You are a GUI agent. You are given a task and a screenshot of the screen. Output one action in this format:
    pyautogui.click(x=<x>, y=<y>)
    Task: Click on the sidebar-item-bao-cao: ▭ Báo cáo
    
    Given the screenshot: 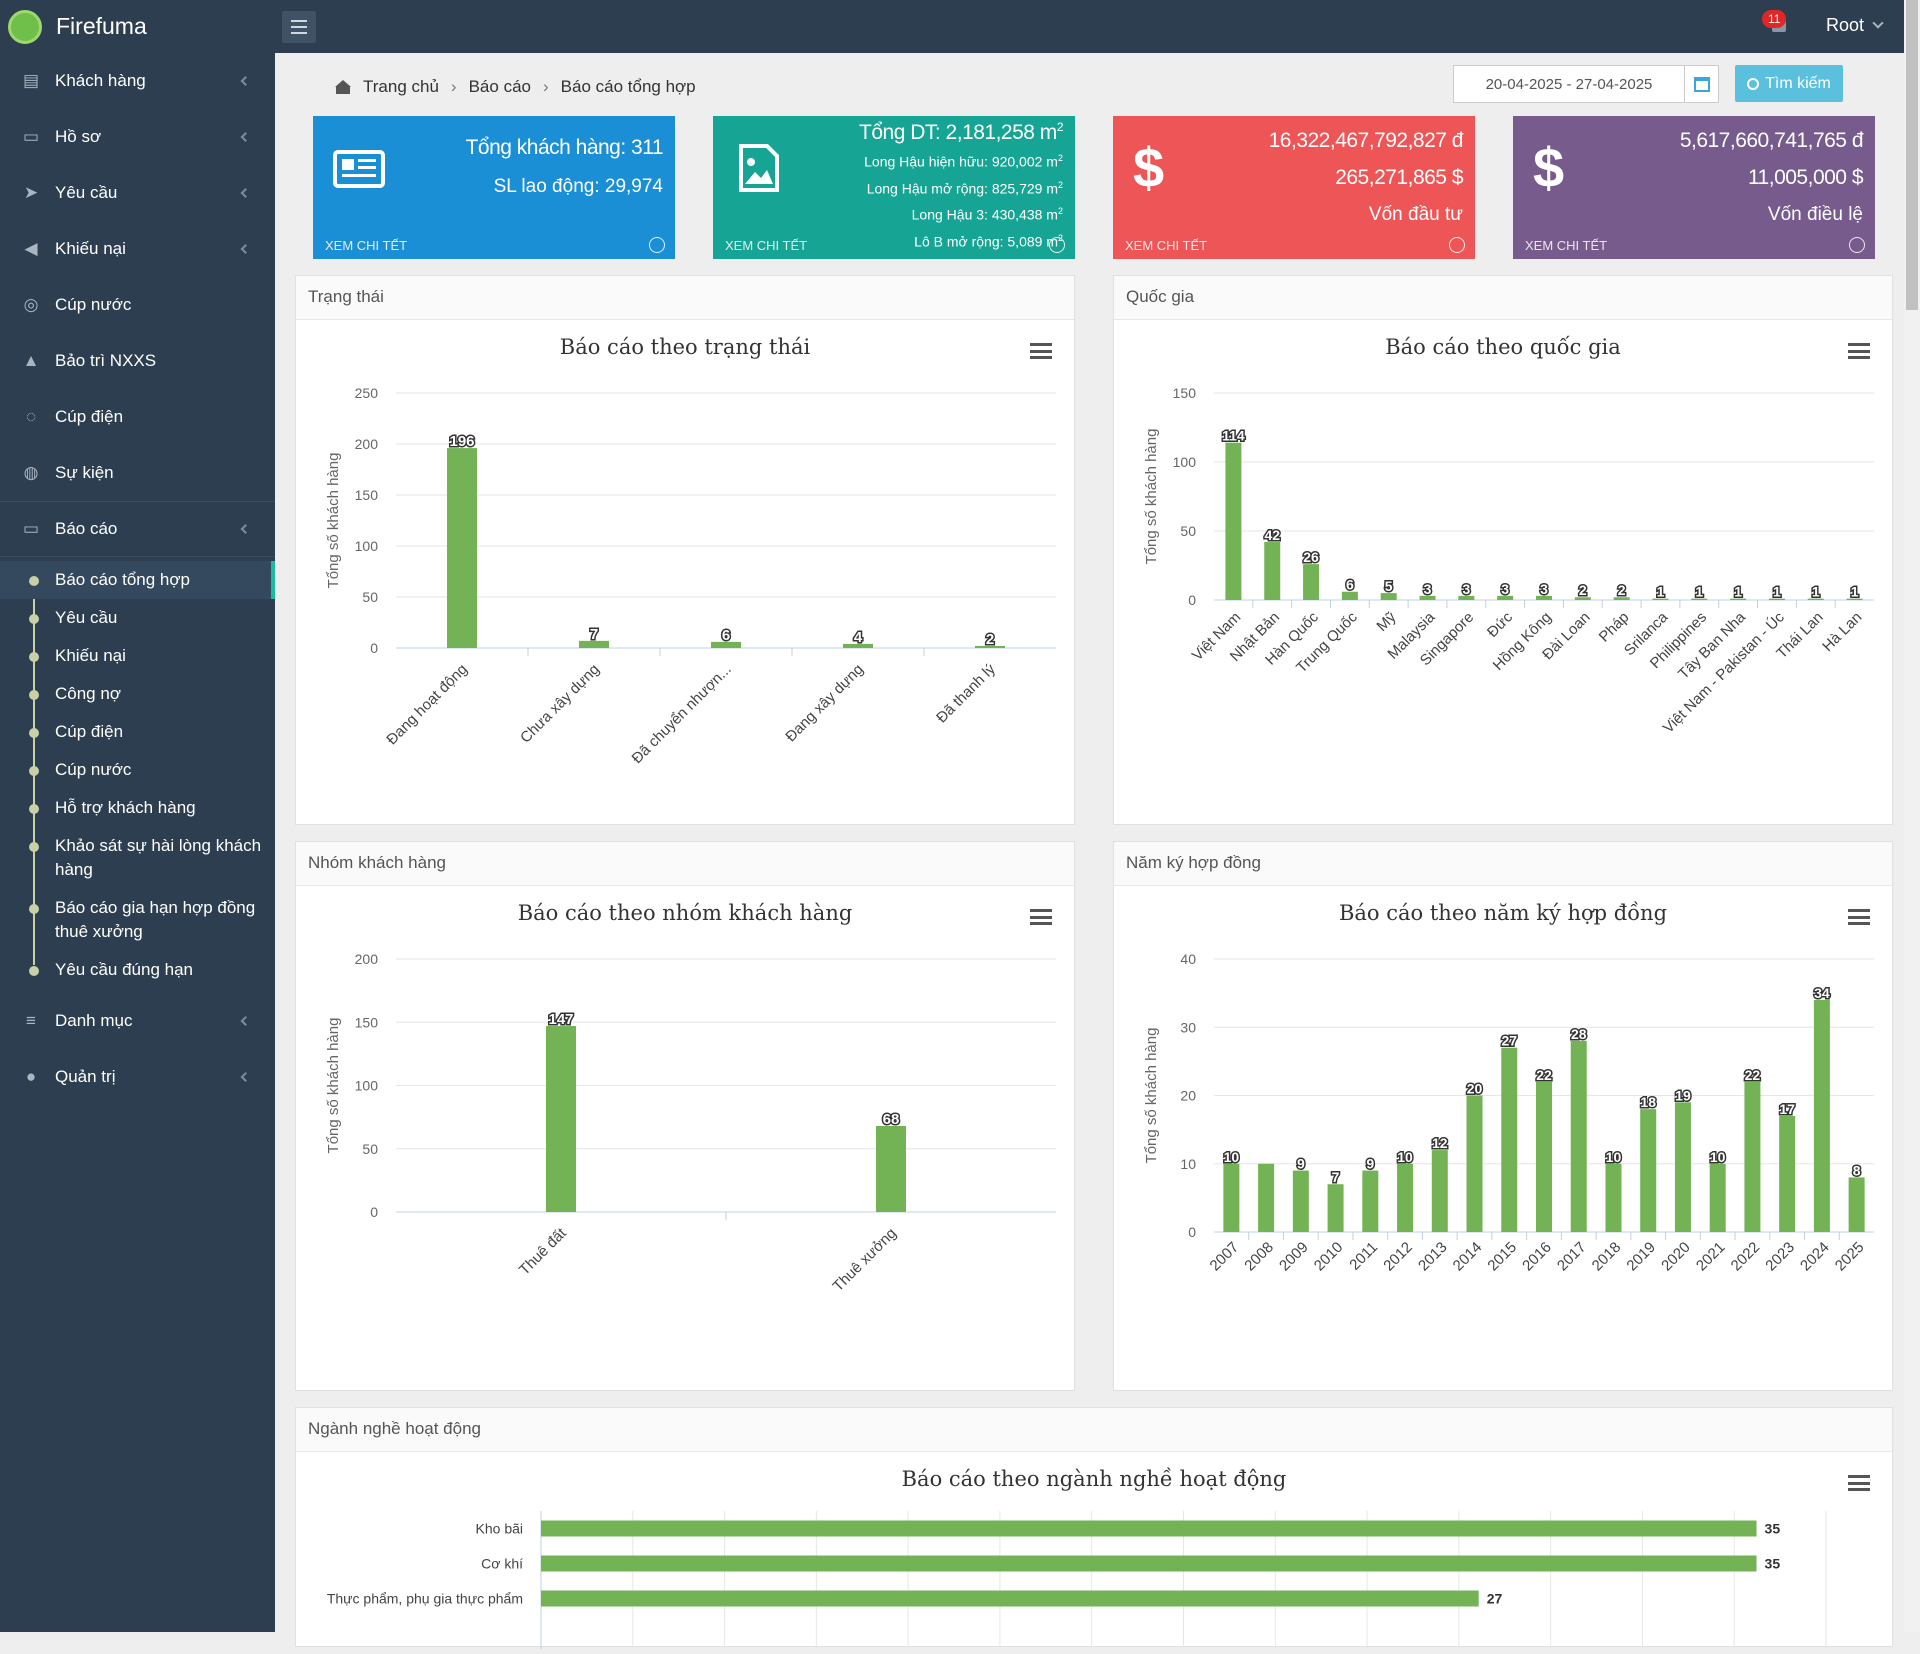 What is the action you would take?
    pyautogui.click(x=137, y=529)
    